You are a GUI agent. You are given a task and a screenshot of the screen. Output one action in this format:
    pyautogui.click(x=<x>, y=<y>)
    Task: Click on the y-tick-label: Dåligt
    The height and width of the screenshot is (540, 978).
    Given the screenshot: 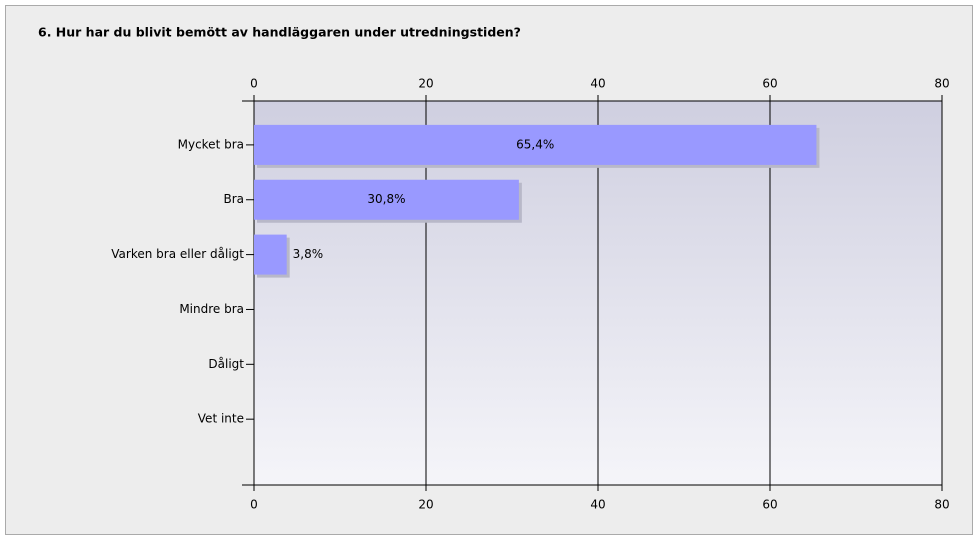 What is the action you would take?
    pyautogui.click(x=226, y=364)
    